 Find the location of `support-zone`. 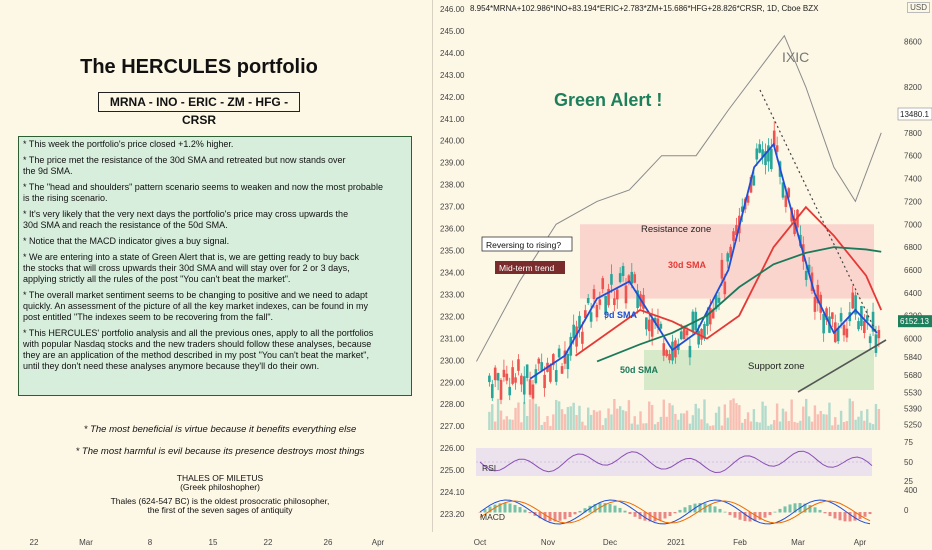

support-zone is located at coordinates (759, 370).